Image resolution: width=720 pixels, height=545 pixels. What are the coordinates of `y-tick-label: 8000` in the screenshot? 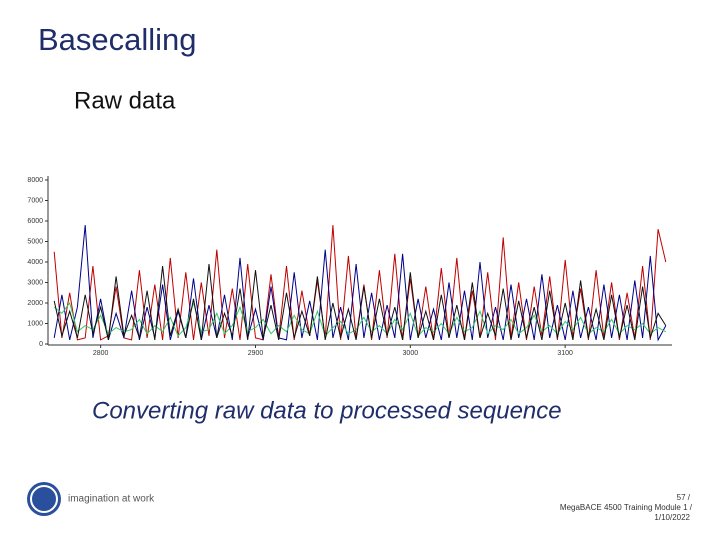 It's located at (35, 180).